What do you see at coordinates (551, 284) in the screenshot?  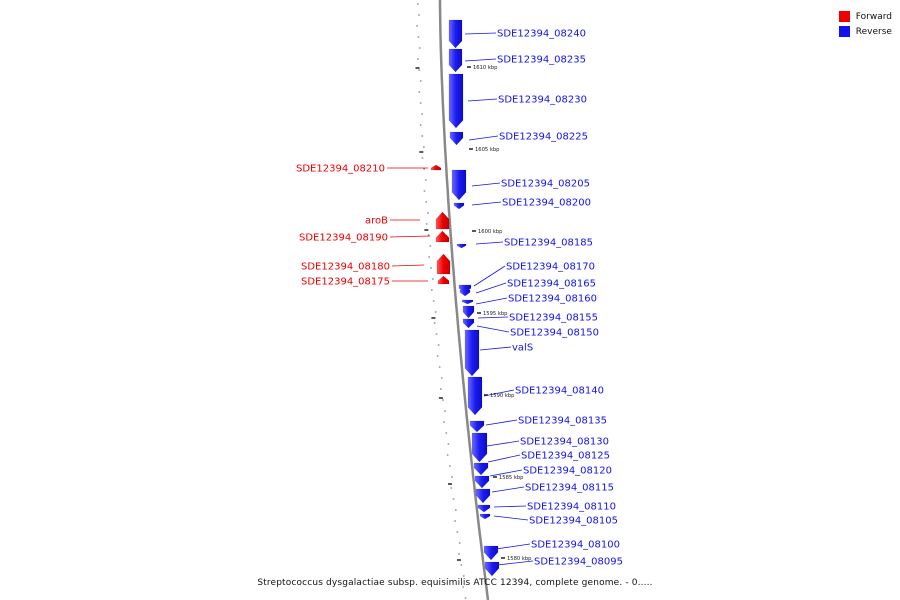 I see `reverse-gene-label: SDE12394_08165` at bounding box center [551, 284].